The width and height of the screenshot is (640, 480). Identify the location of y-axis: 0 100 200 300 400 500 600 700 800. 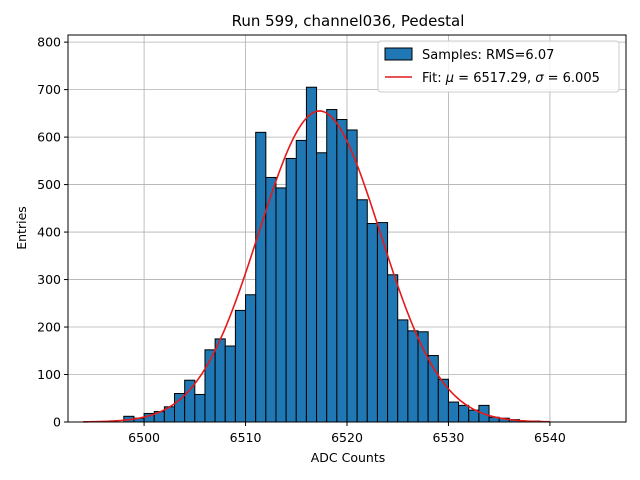
(52, 232).